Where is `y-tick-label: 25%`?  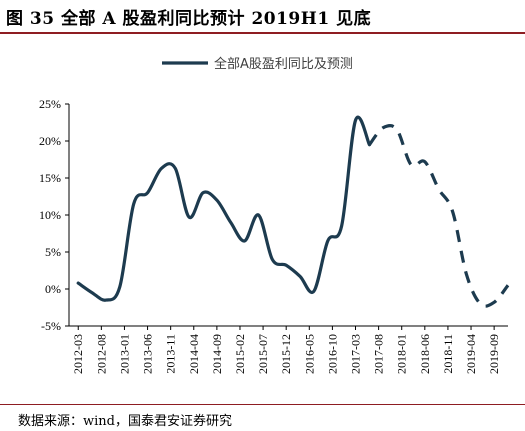 y-tick-label: 25% is located at coordinates (50, 104).